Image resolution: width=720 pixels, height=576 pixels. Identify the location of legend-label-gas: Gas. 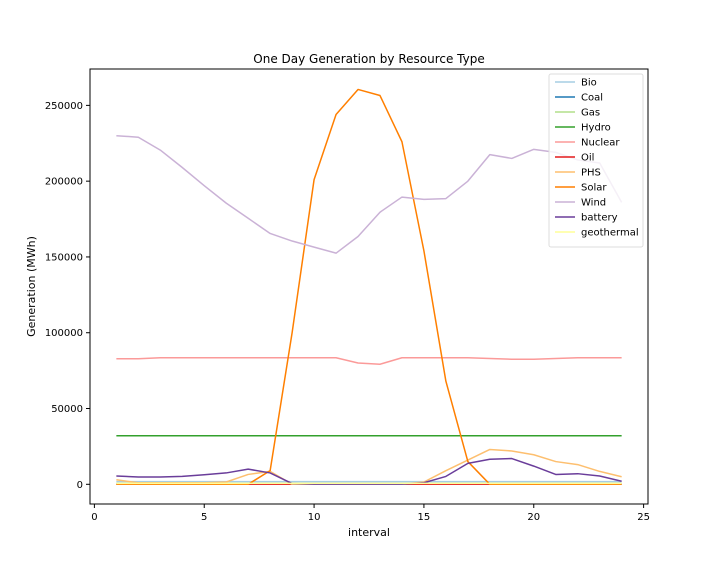
(590, 113).